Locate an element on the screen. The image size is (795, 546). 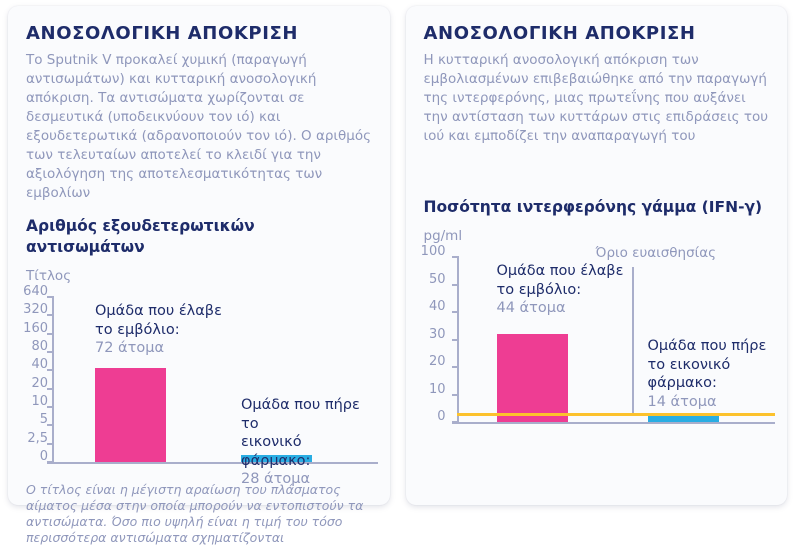
y-tick-label: 160 is located at coordinates (35, 328).